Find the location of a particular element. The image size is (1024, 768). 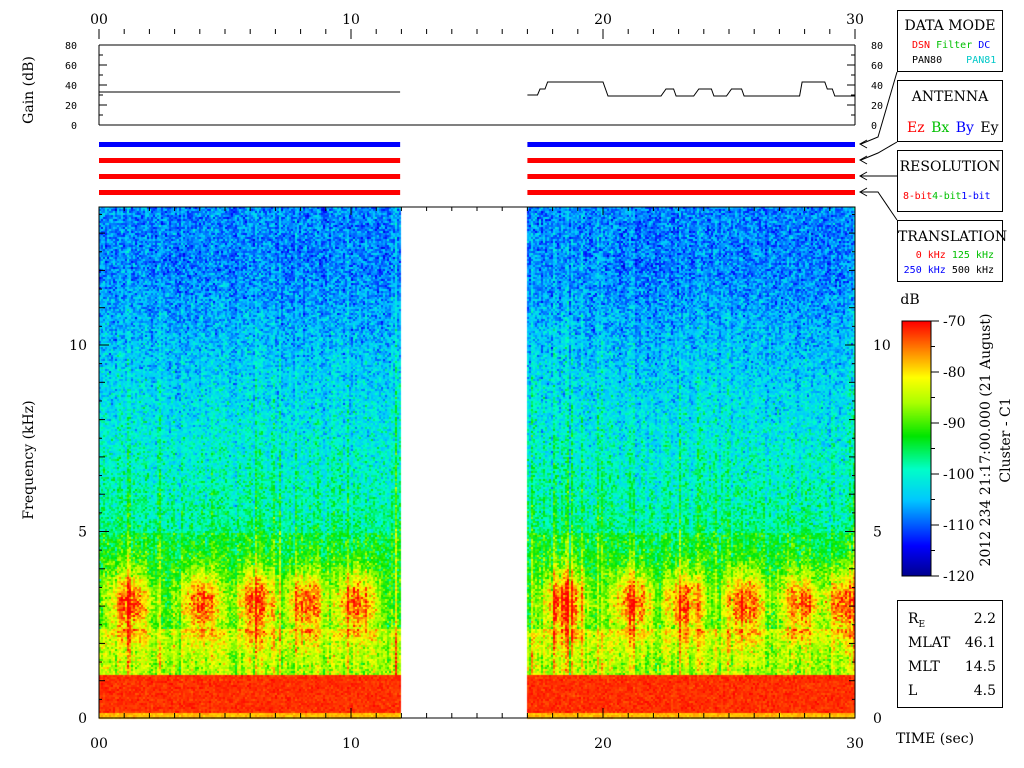

ephemeris-label-re: RE is located at coordinates (917, 620).